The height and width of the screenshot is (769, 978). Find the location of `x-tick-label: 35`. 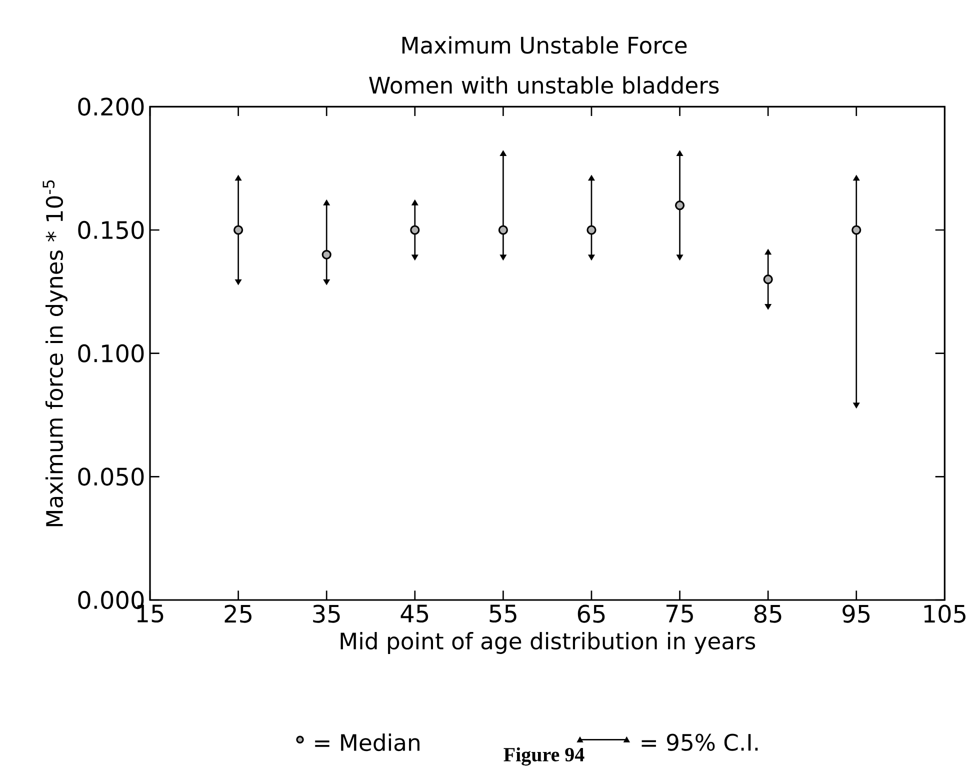

x-tick-label: 35 is located at coordinates (326, 613).